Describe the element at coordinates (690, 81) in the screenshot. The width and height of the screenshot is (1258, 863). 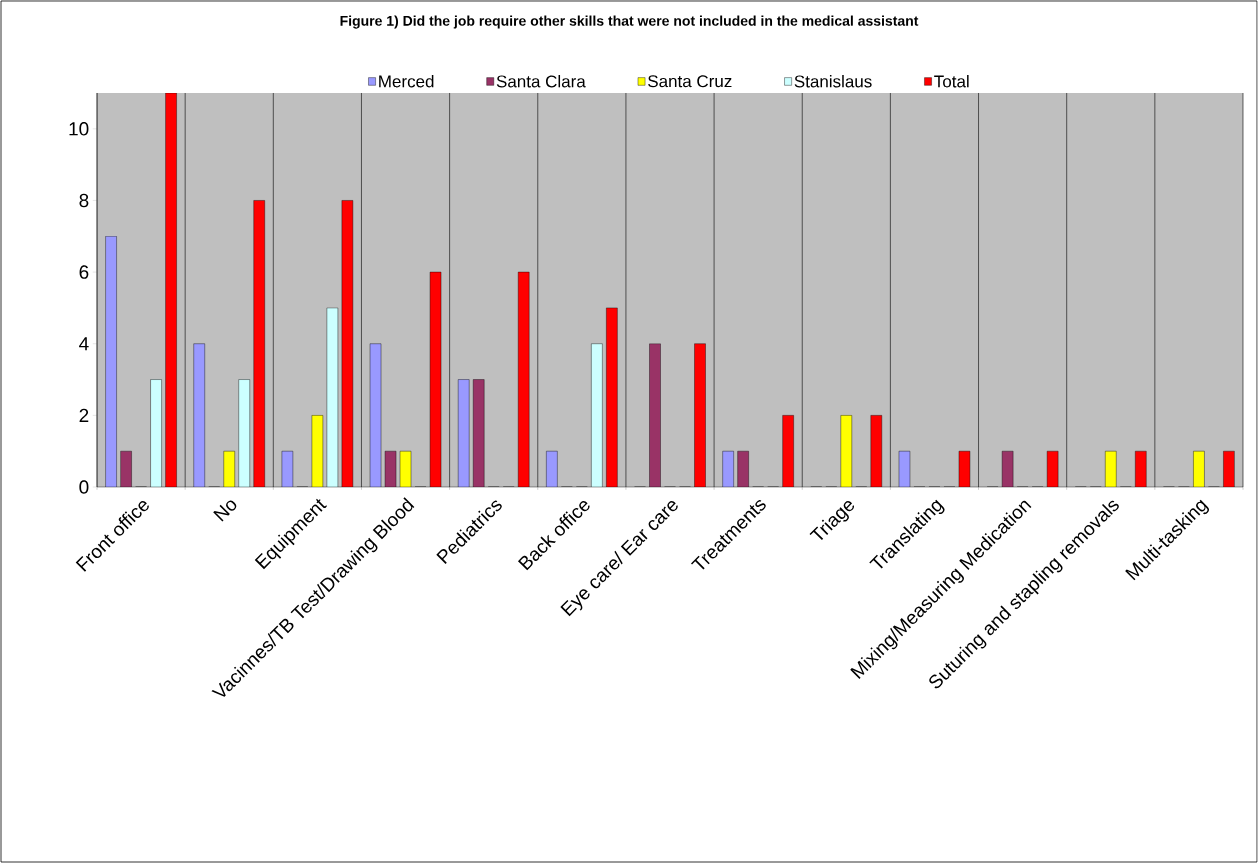
I see `legend-label: Santa Cruz` at that location.